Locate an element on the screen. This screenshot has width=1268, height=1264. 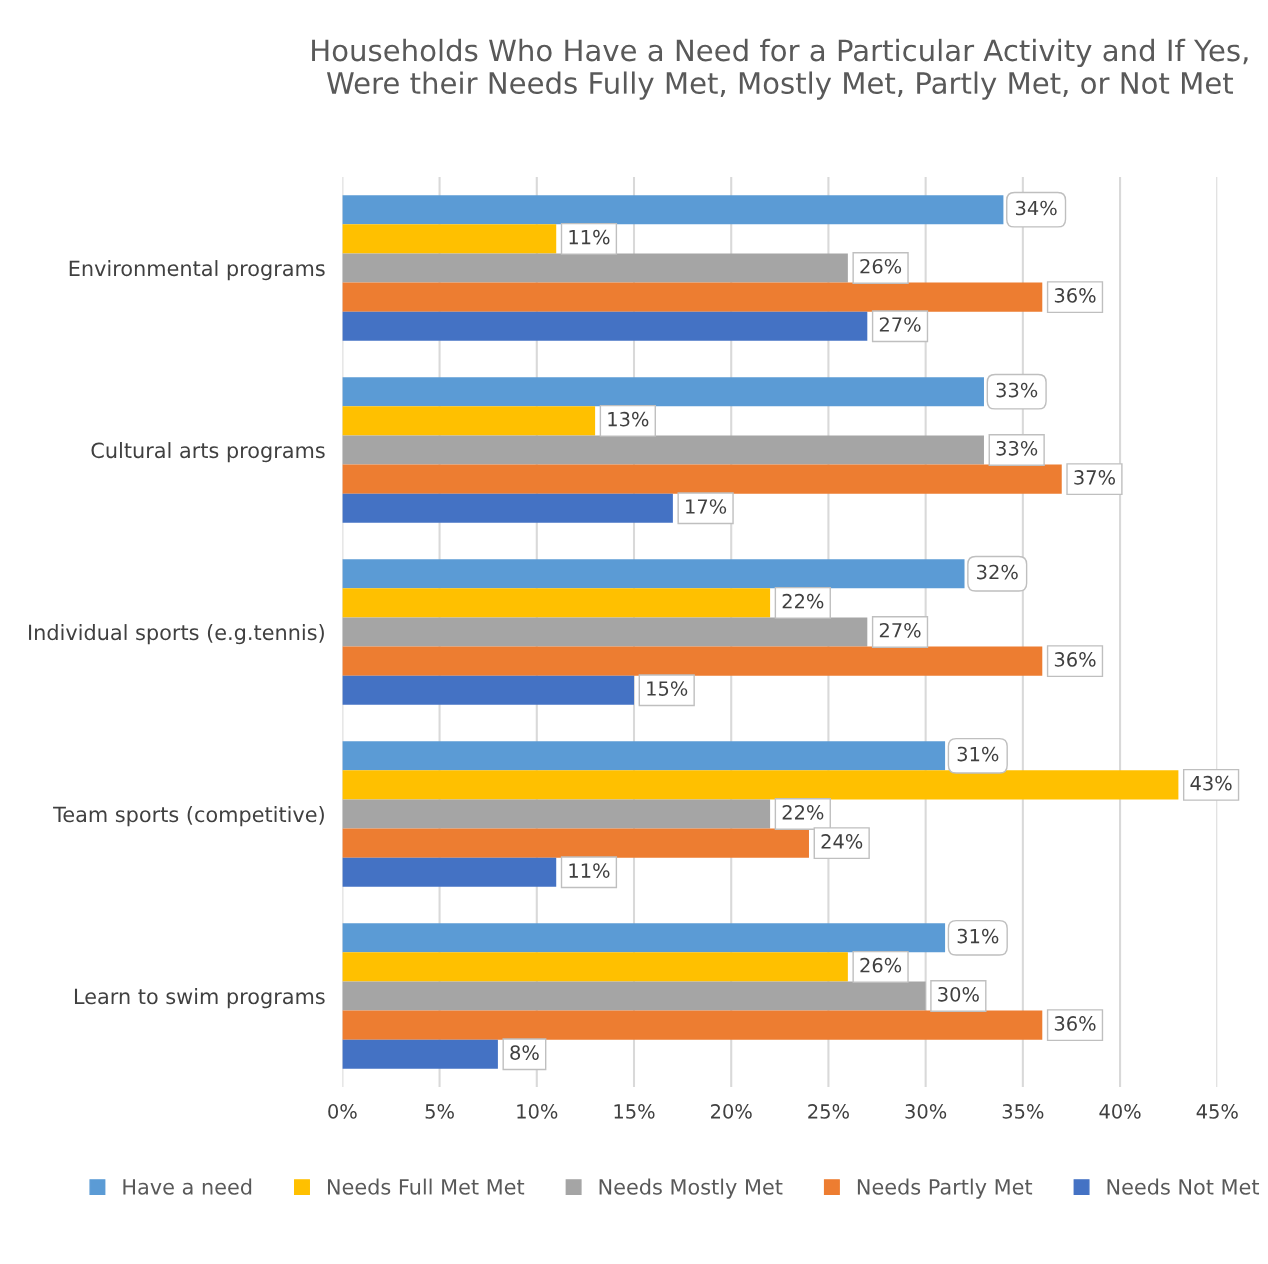
data-label: 24% is located at coordinates (842, 841).